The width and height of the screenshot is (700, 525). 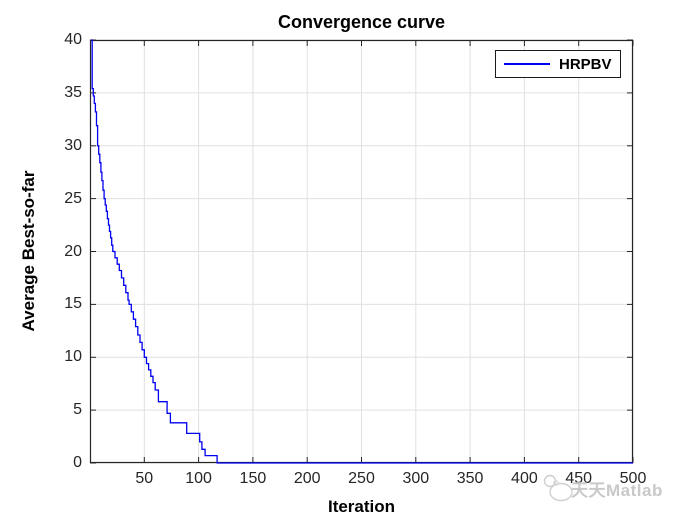 What do you see at coordinates (73, 92) in the screenshot?
I see `y-tick-label: 35` at bounding box center [73, 92].